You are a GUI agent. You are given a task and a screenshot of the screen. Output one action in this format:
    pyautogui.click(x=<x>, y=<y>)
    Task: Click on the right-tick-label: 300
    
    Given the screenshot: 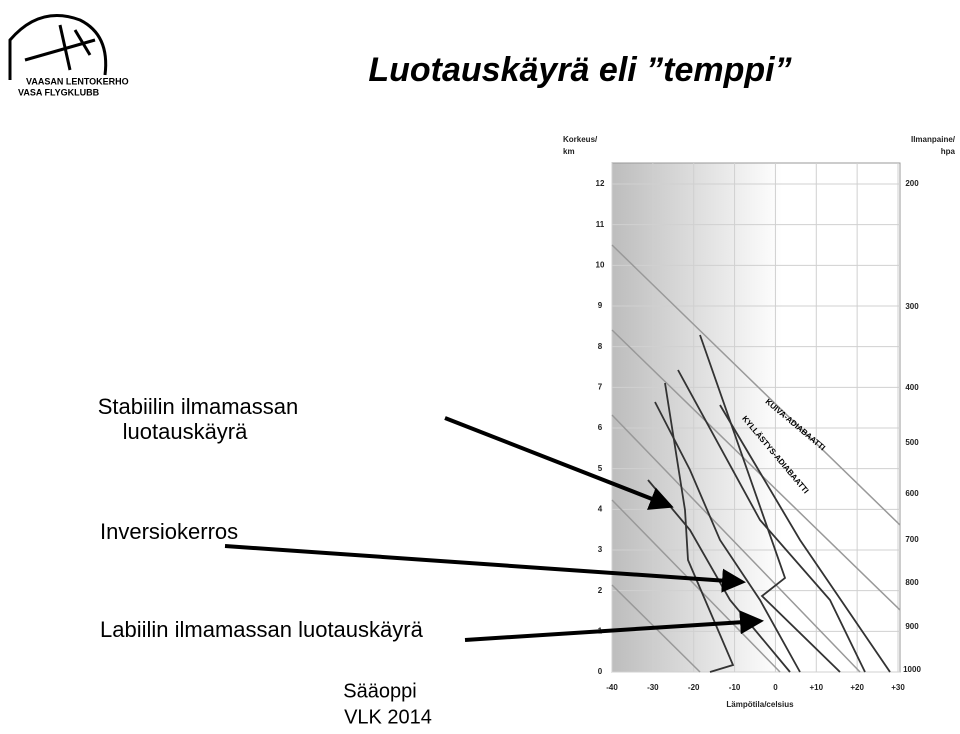 What is the action you would take?
    pyautogui.click(x=912, y=306)
    